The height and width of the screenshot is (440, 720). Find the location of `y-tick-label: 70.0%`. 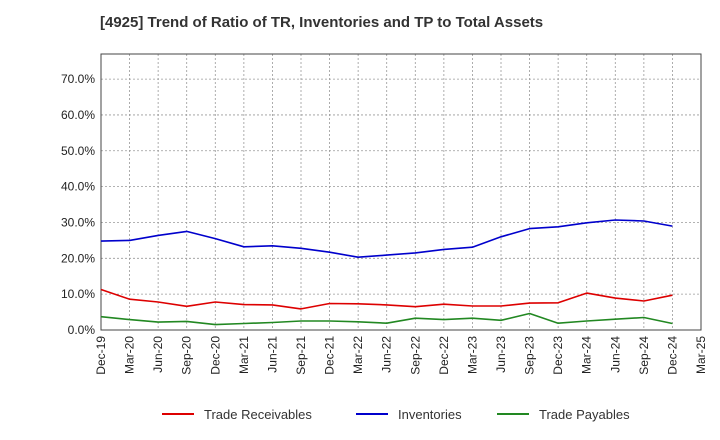

y-tick-label: 70.0% is located at coordinates (78, 79).